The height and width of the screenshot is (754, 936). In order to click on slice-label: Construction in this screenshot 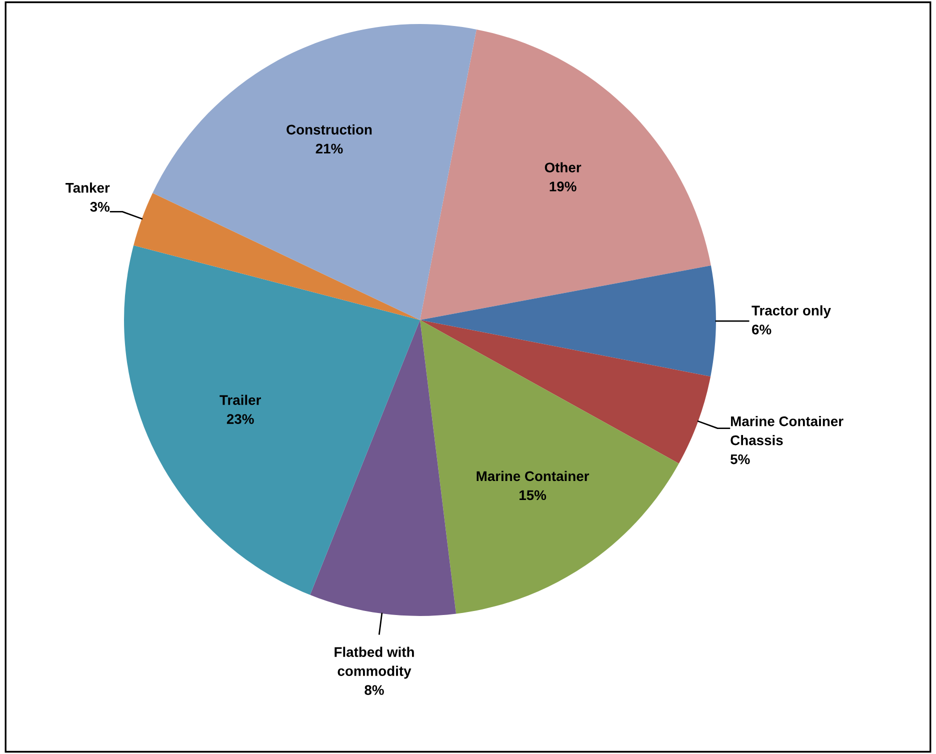, I will do `click(329, 129)`.